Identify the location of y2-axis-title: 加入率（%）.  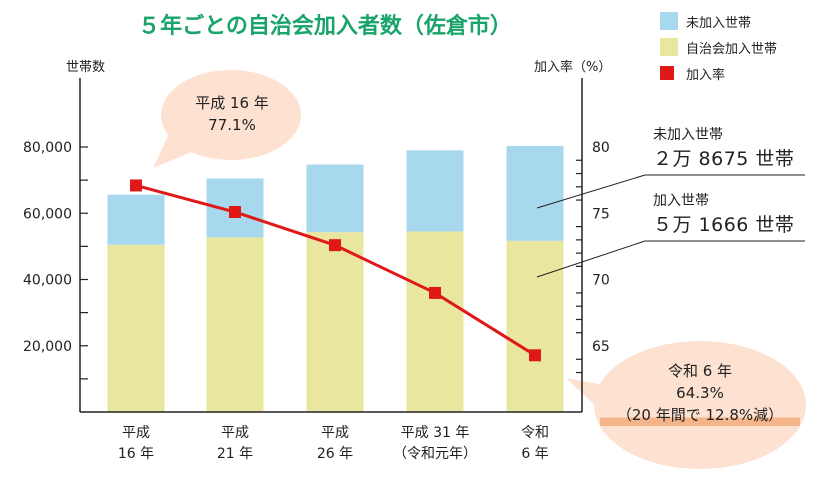
(573, 67).